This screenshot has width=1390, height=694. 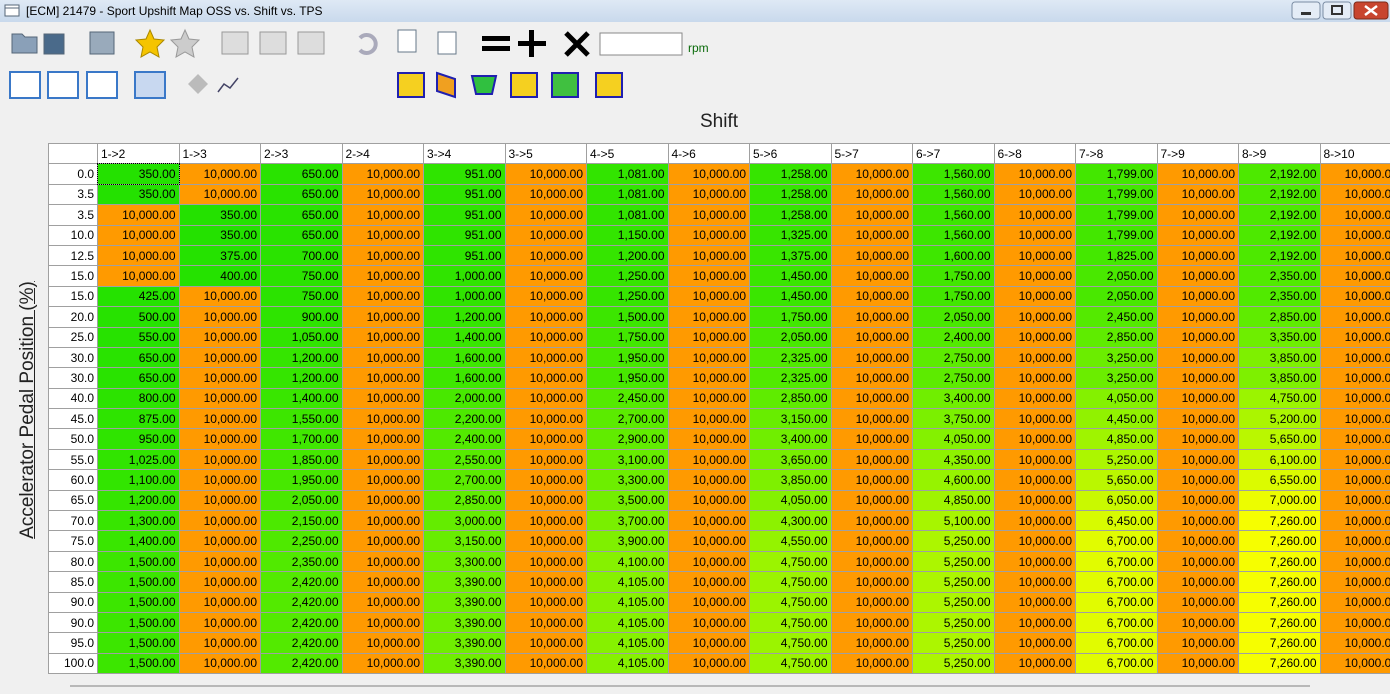 I want to click on cell: 1,950.00, so click(x=627, y=378).